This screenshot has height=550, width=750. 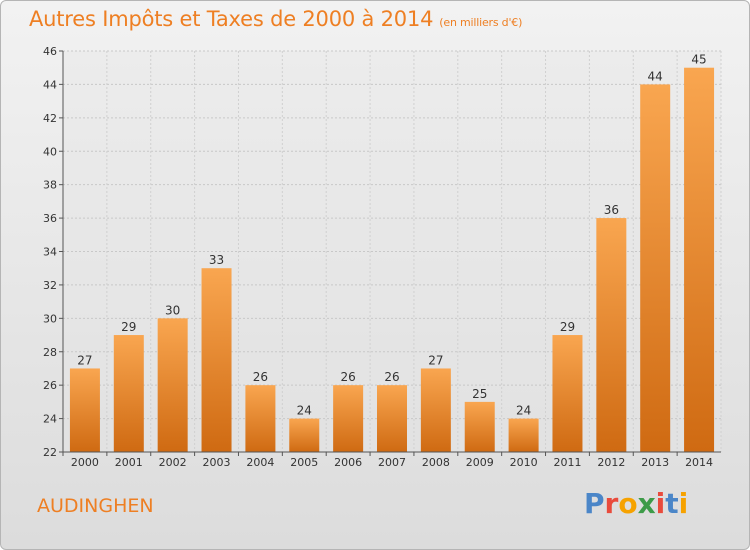 I want to click on x-tick-label: 2013, so click(x=655, y=462).